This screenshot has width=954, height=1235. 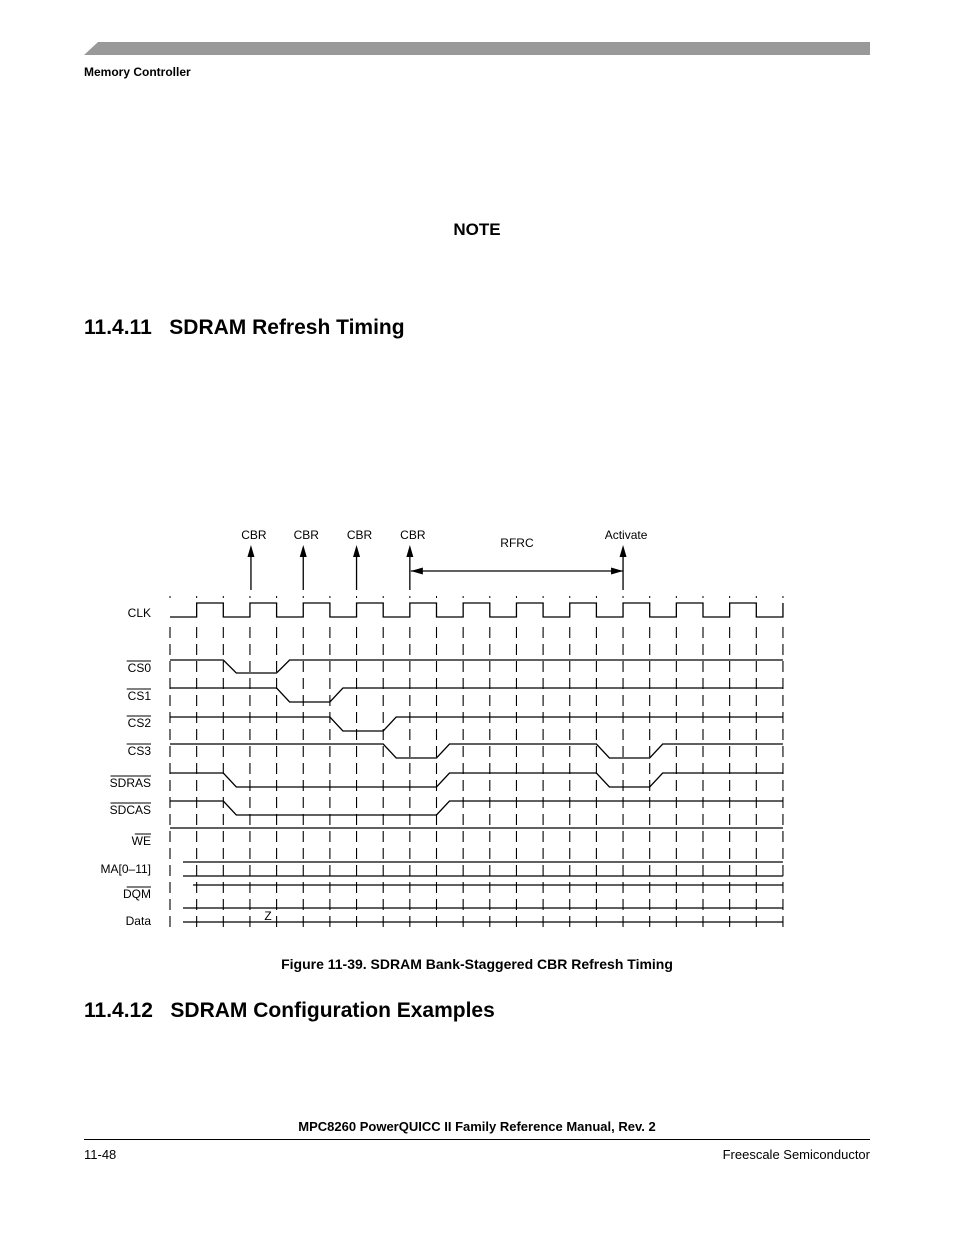 I want to click on signal-label: SDCAS, so click(x=130, y=810).